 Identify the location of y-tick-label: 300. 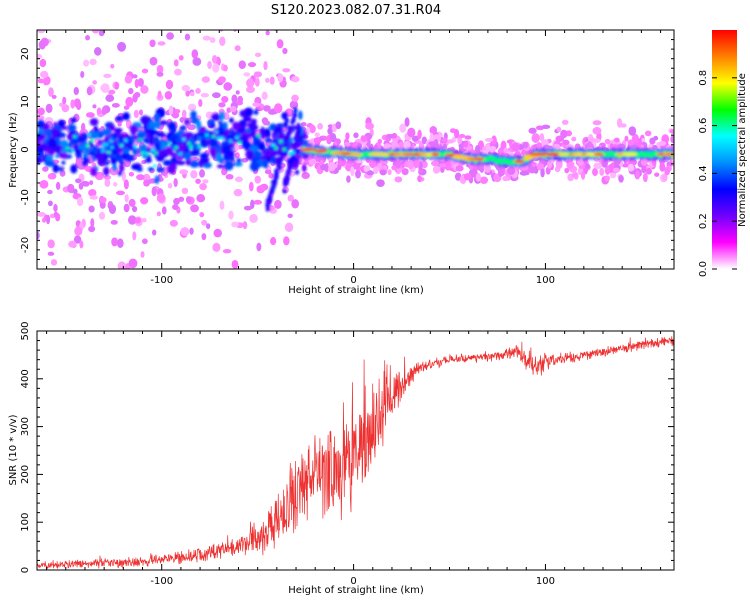
(25, 426).